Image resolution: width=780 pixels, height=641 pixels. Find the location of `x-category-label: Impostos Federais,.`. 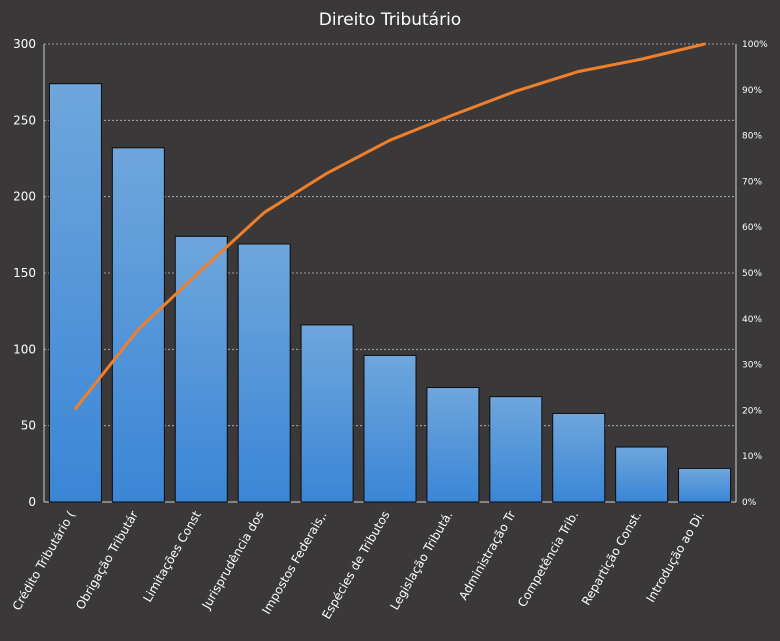

x-category-label: Impostos Federais,. is located at coordinates (294, 563).